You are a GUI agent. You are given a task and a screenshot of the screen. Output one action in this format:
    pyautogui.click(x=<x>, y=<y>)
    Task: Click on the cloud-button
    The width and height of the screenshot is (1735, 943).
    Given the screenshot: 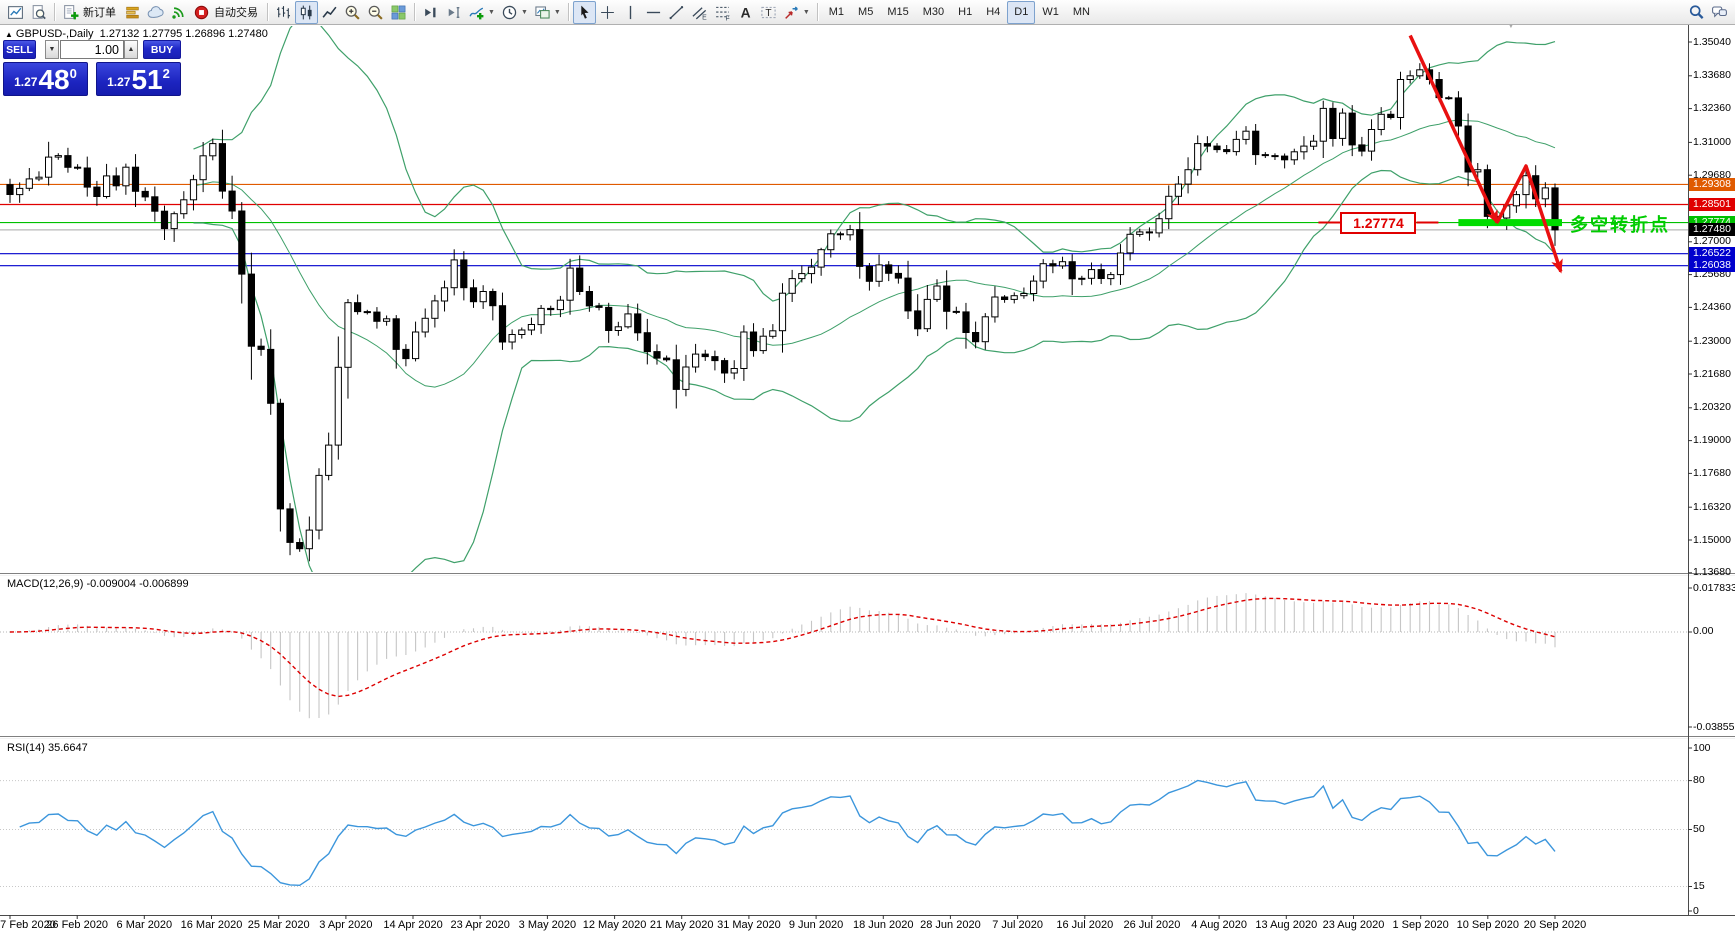 What is the action you would take?
    pyautogui.click(x=155, y=12)
    